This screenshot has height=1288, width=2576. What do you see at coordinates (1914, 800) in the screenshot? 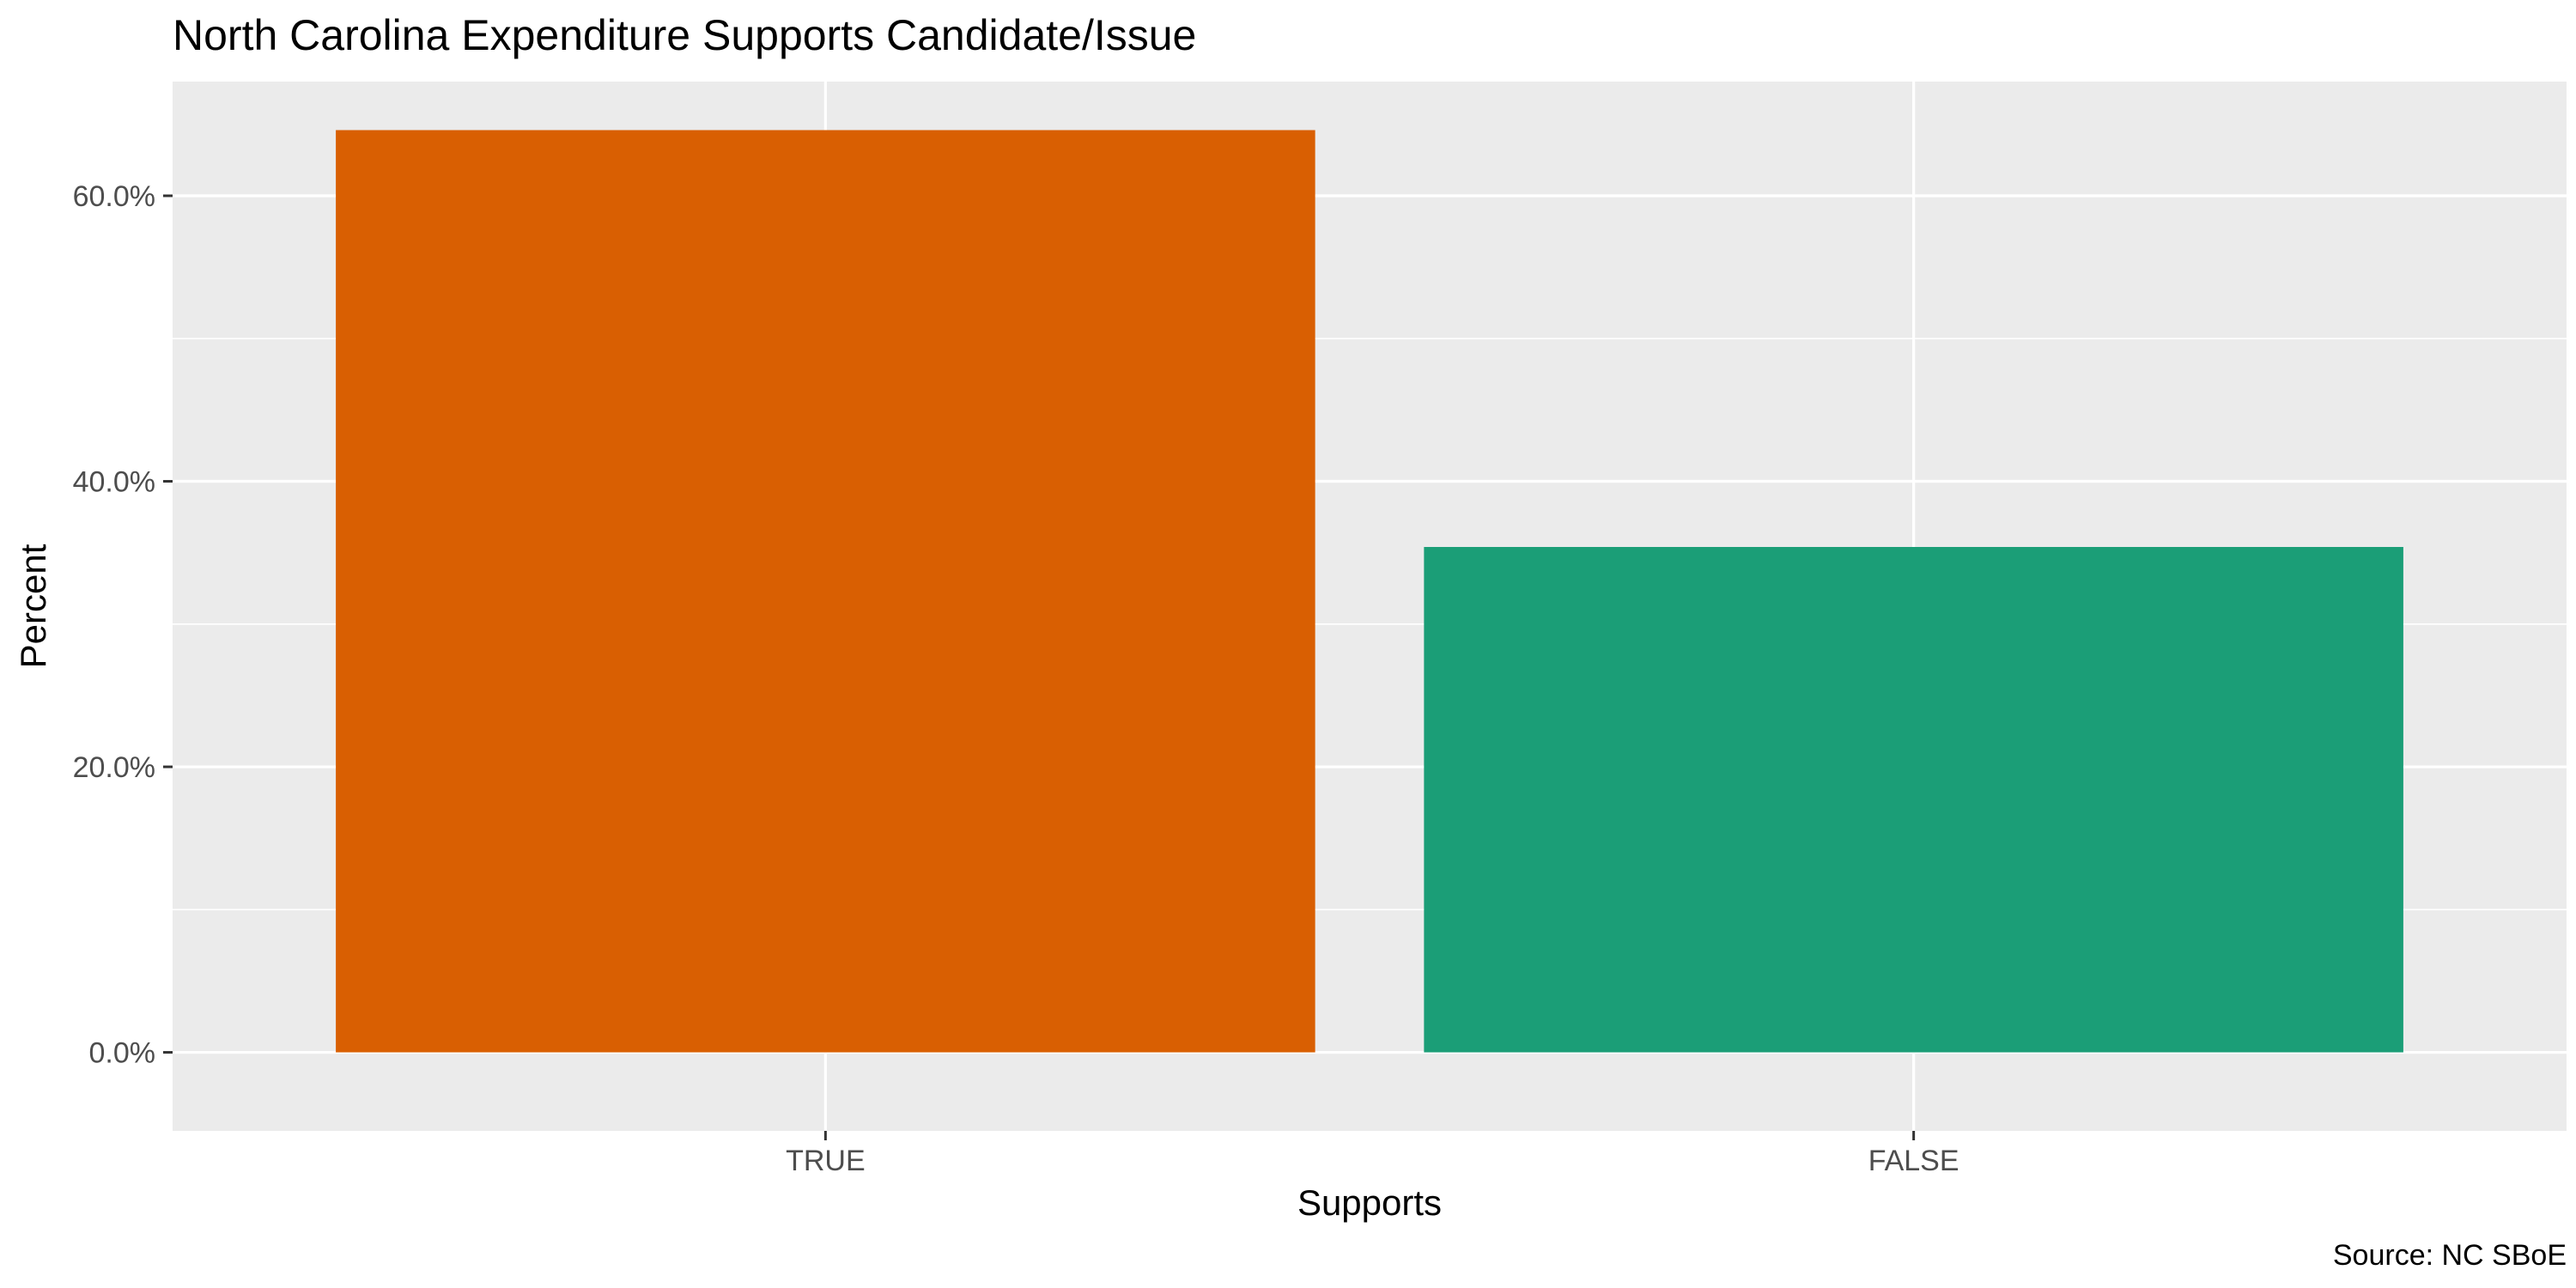
I see `bar-false` at bounding box center [1914, 800].